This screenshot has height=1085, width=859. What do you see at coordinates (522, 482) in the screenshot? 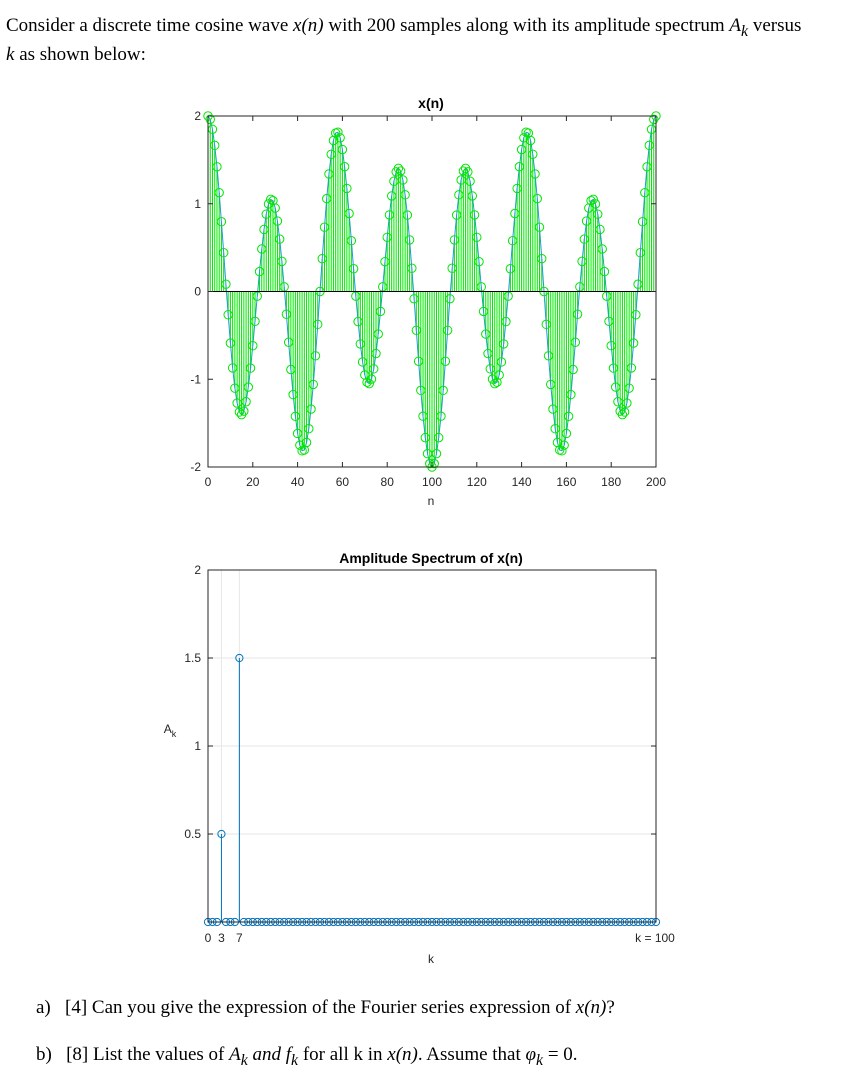
I see `time-xtick-label: 140` at bounding box center [522, 482].